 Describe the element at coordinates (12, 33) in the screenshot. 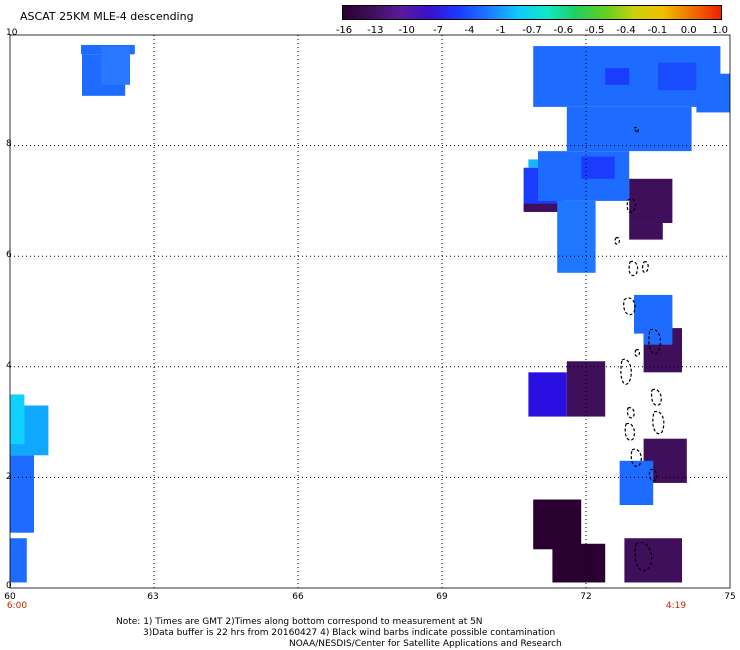

I see `y-tick-label-10: 10` at that location.